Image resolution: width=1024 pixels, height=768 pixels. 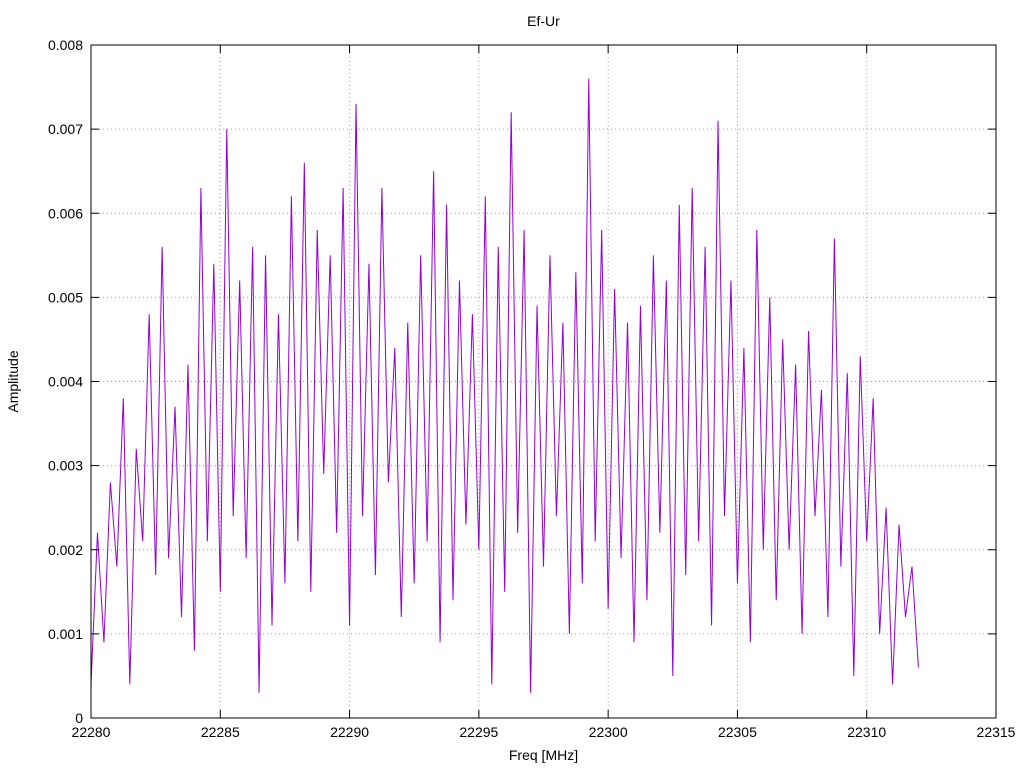 I want to click on y-tick-label: 0.005, so click(x=65, y=297).